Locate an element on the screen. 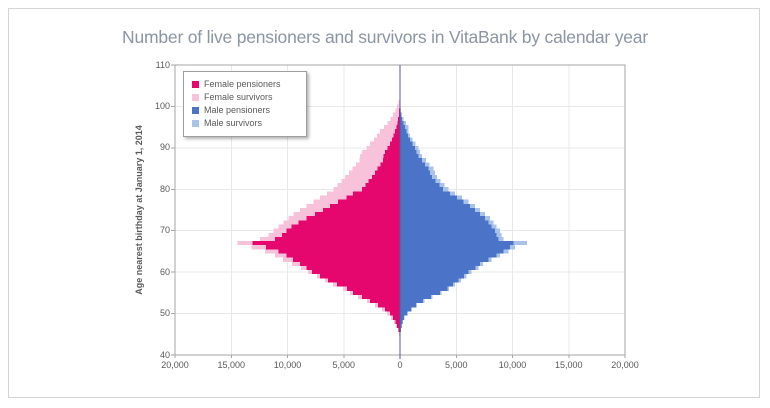  legend-swatch-male-pensioners is located at coordinates (195, 110).